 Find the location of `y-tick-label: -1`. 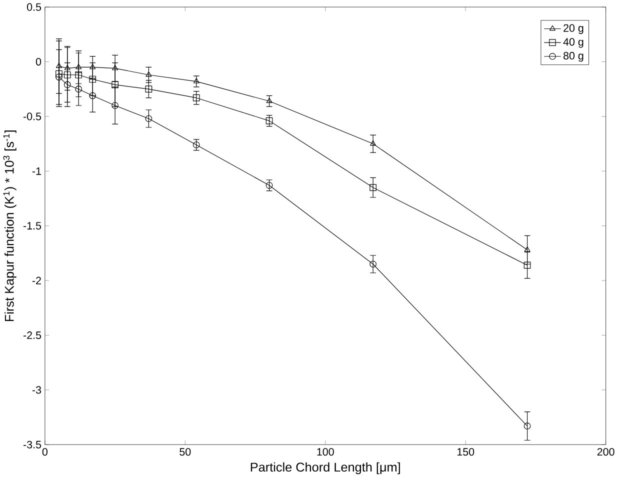

y-tick-label: -1 is located at coordinates (36, 171).